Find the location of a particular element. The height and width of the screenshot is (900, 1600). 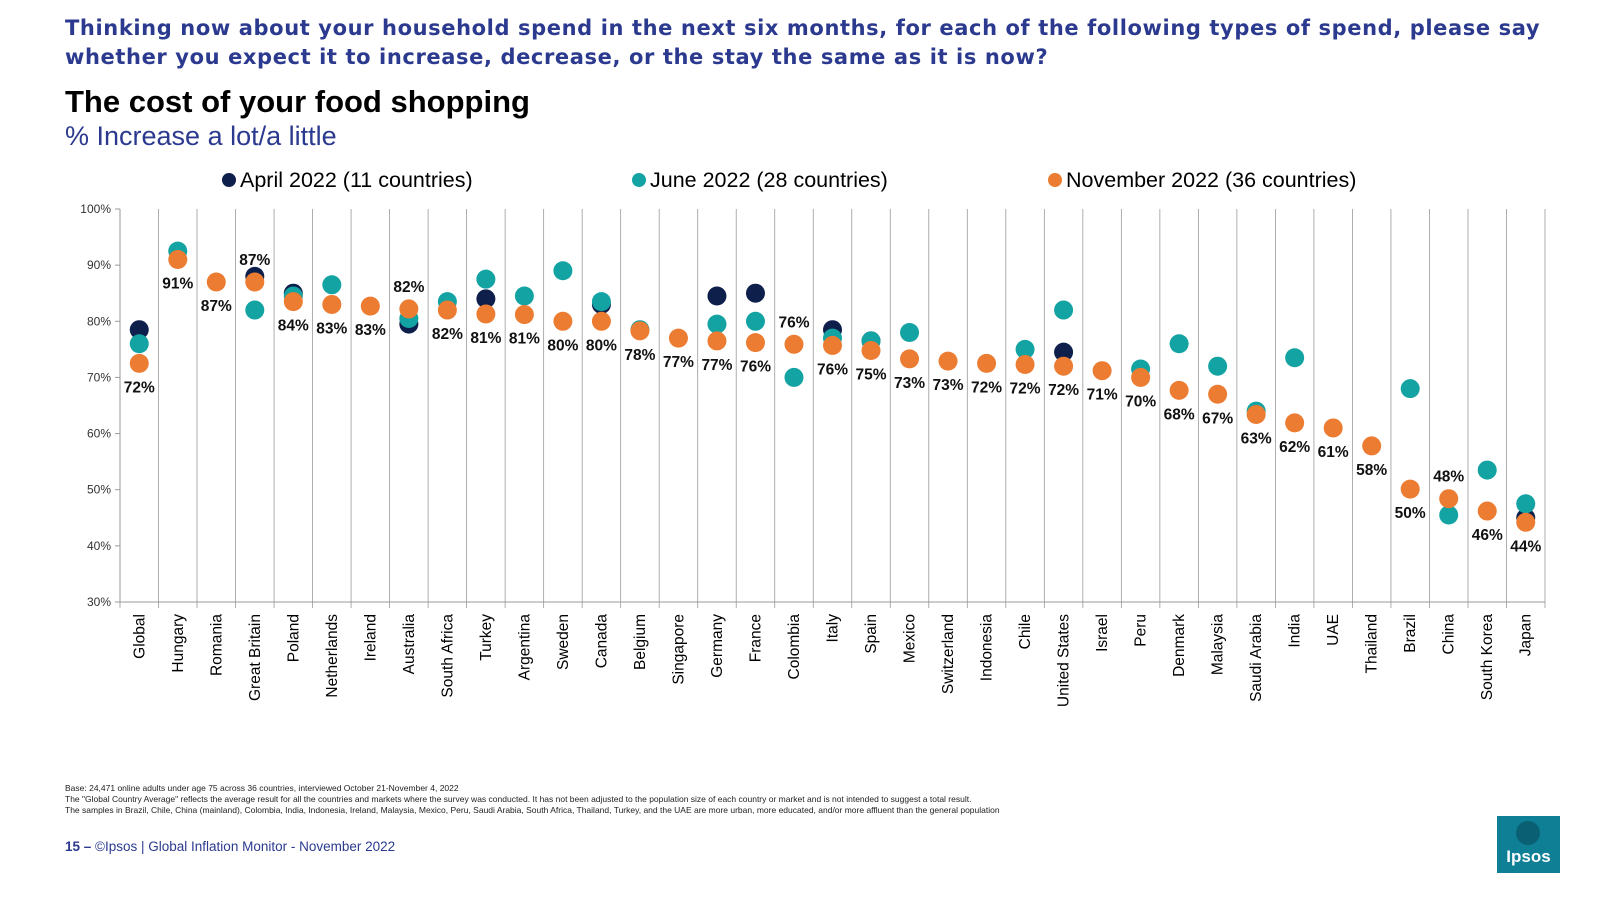

data-label: 70% is located at coordinates (1140, 401).